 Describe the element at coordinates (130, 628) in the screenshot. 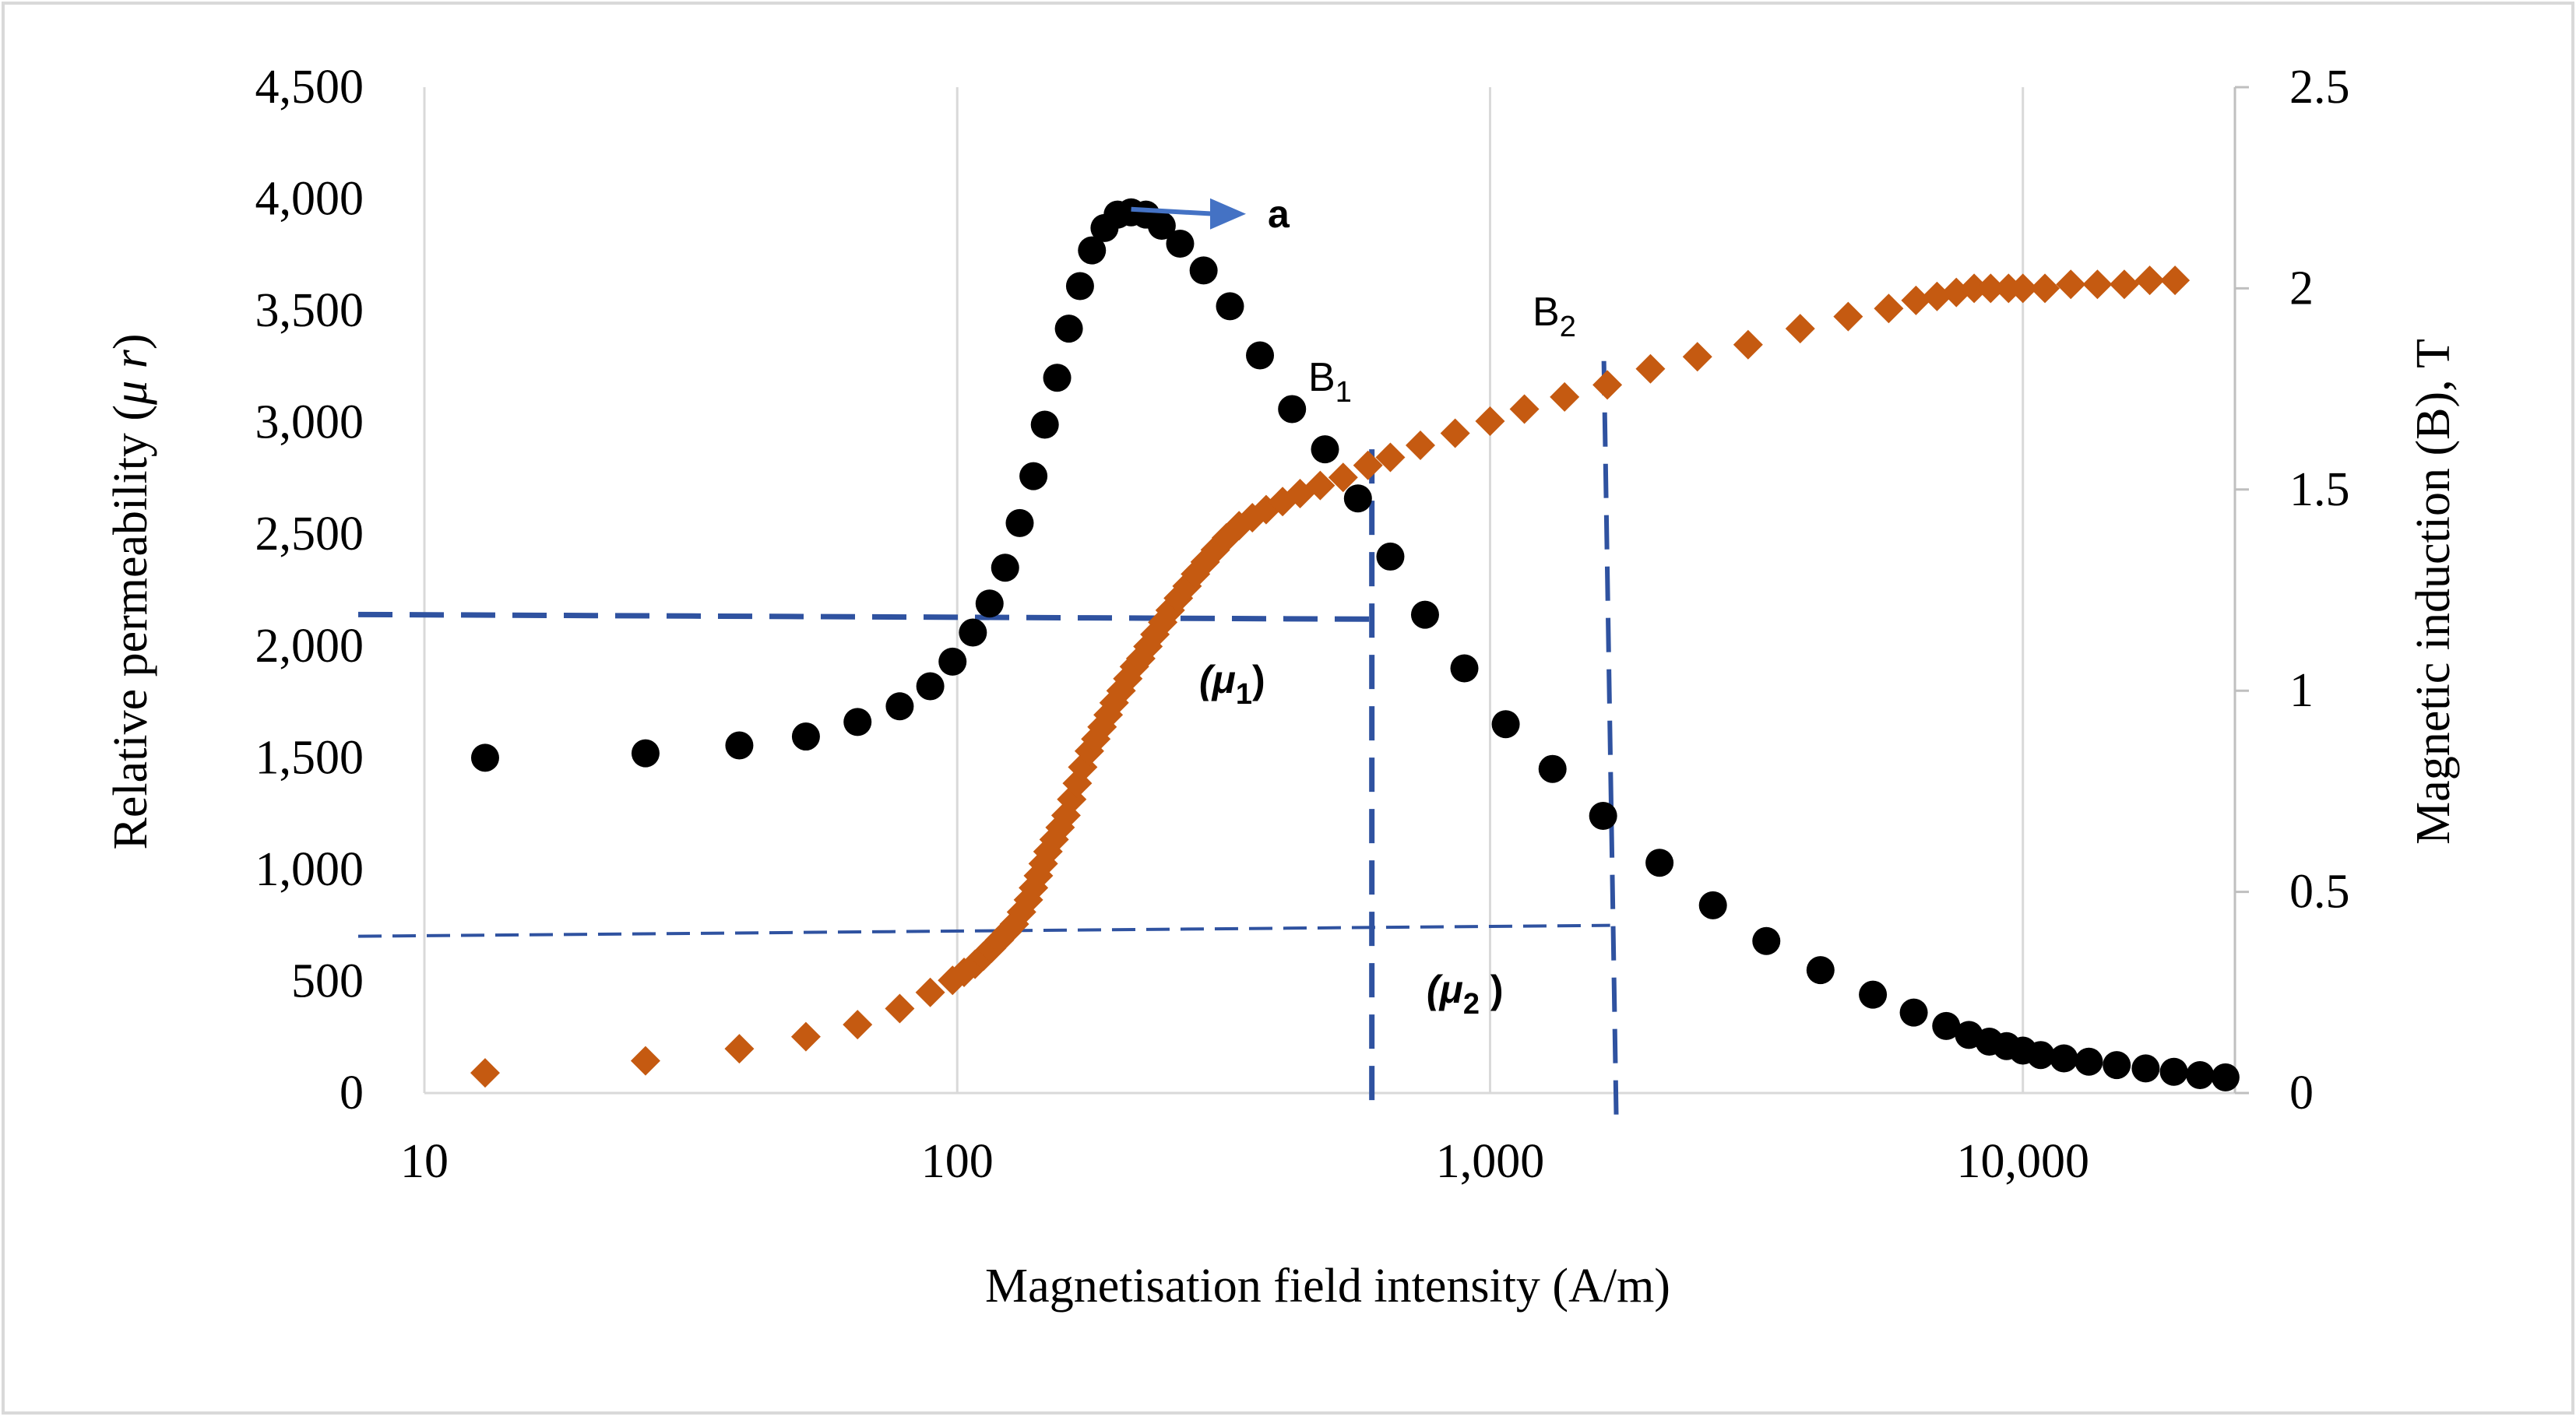

I see `y-left-axis-title-text: Relative permeability (` at that location.